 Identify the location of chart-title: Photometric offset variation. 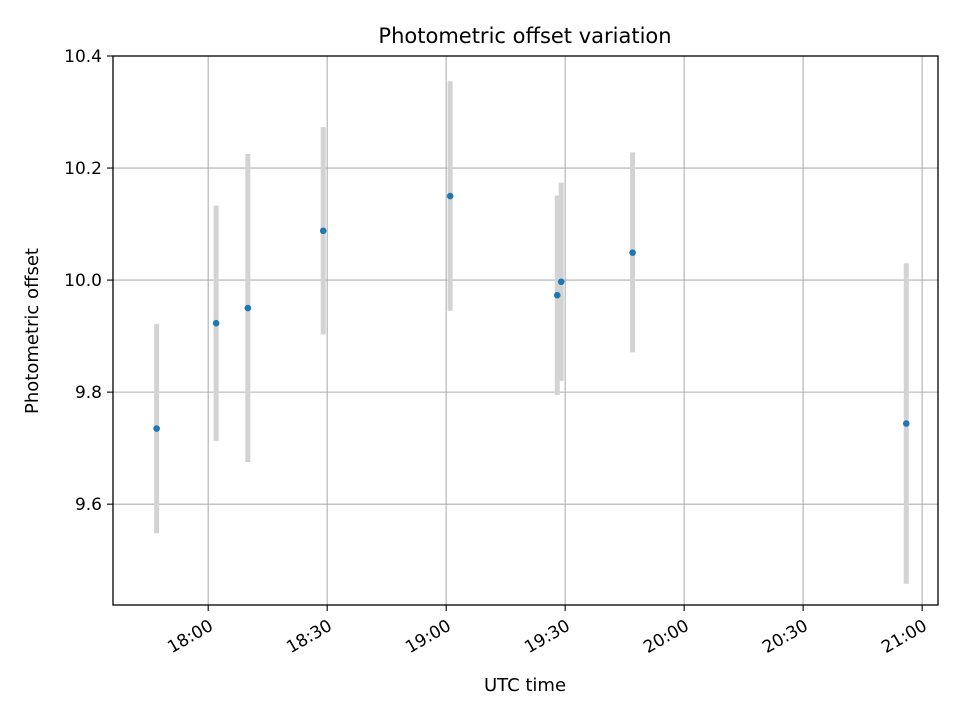
(524, 36).